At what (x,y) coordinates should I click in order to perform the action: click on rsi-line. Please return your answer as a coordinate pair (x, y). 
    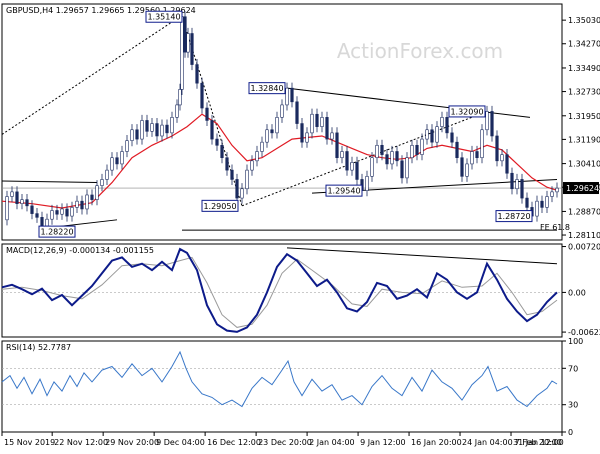
    Looking at the image, I should click on (279, 379).